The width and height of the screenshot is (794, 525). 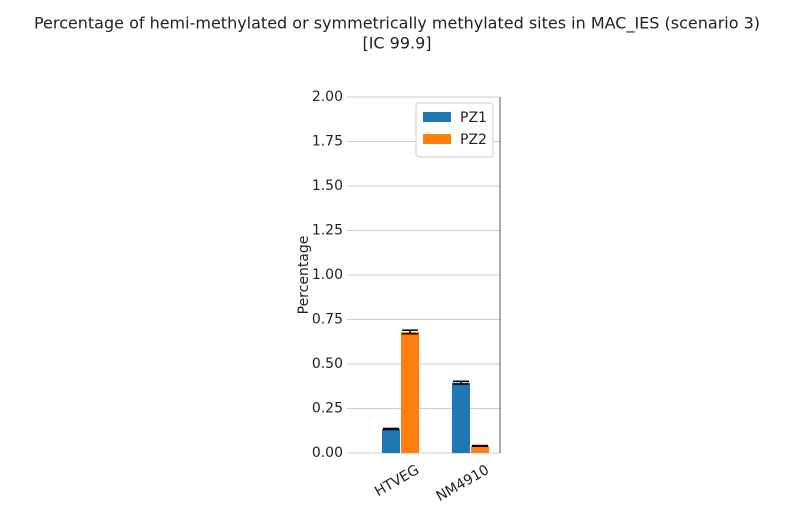 I want to click on y-tick-label: 0.75, so click(x=327, y=320).